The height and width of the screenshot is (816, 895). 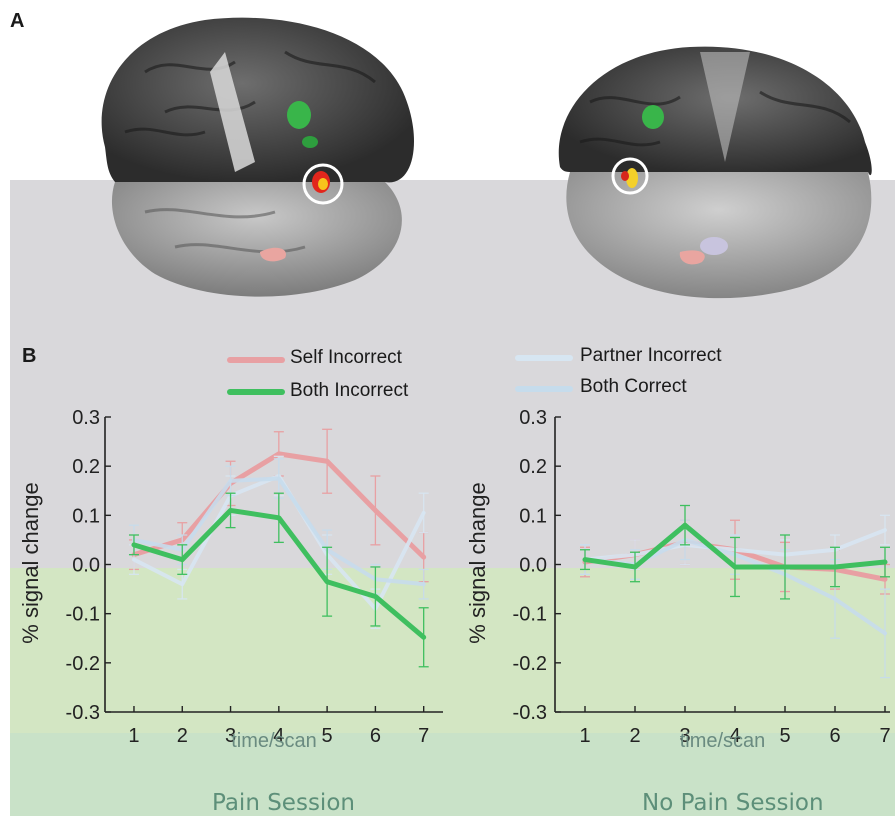 I want to click on brain-render-left, so click(x=258, y=157).